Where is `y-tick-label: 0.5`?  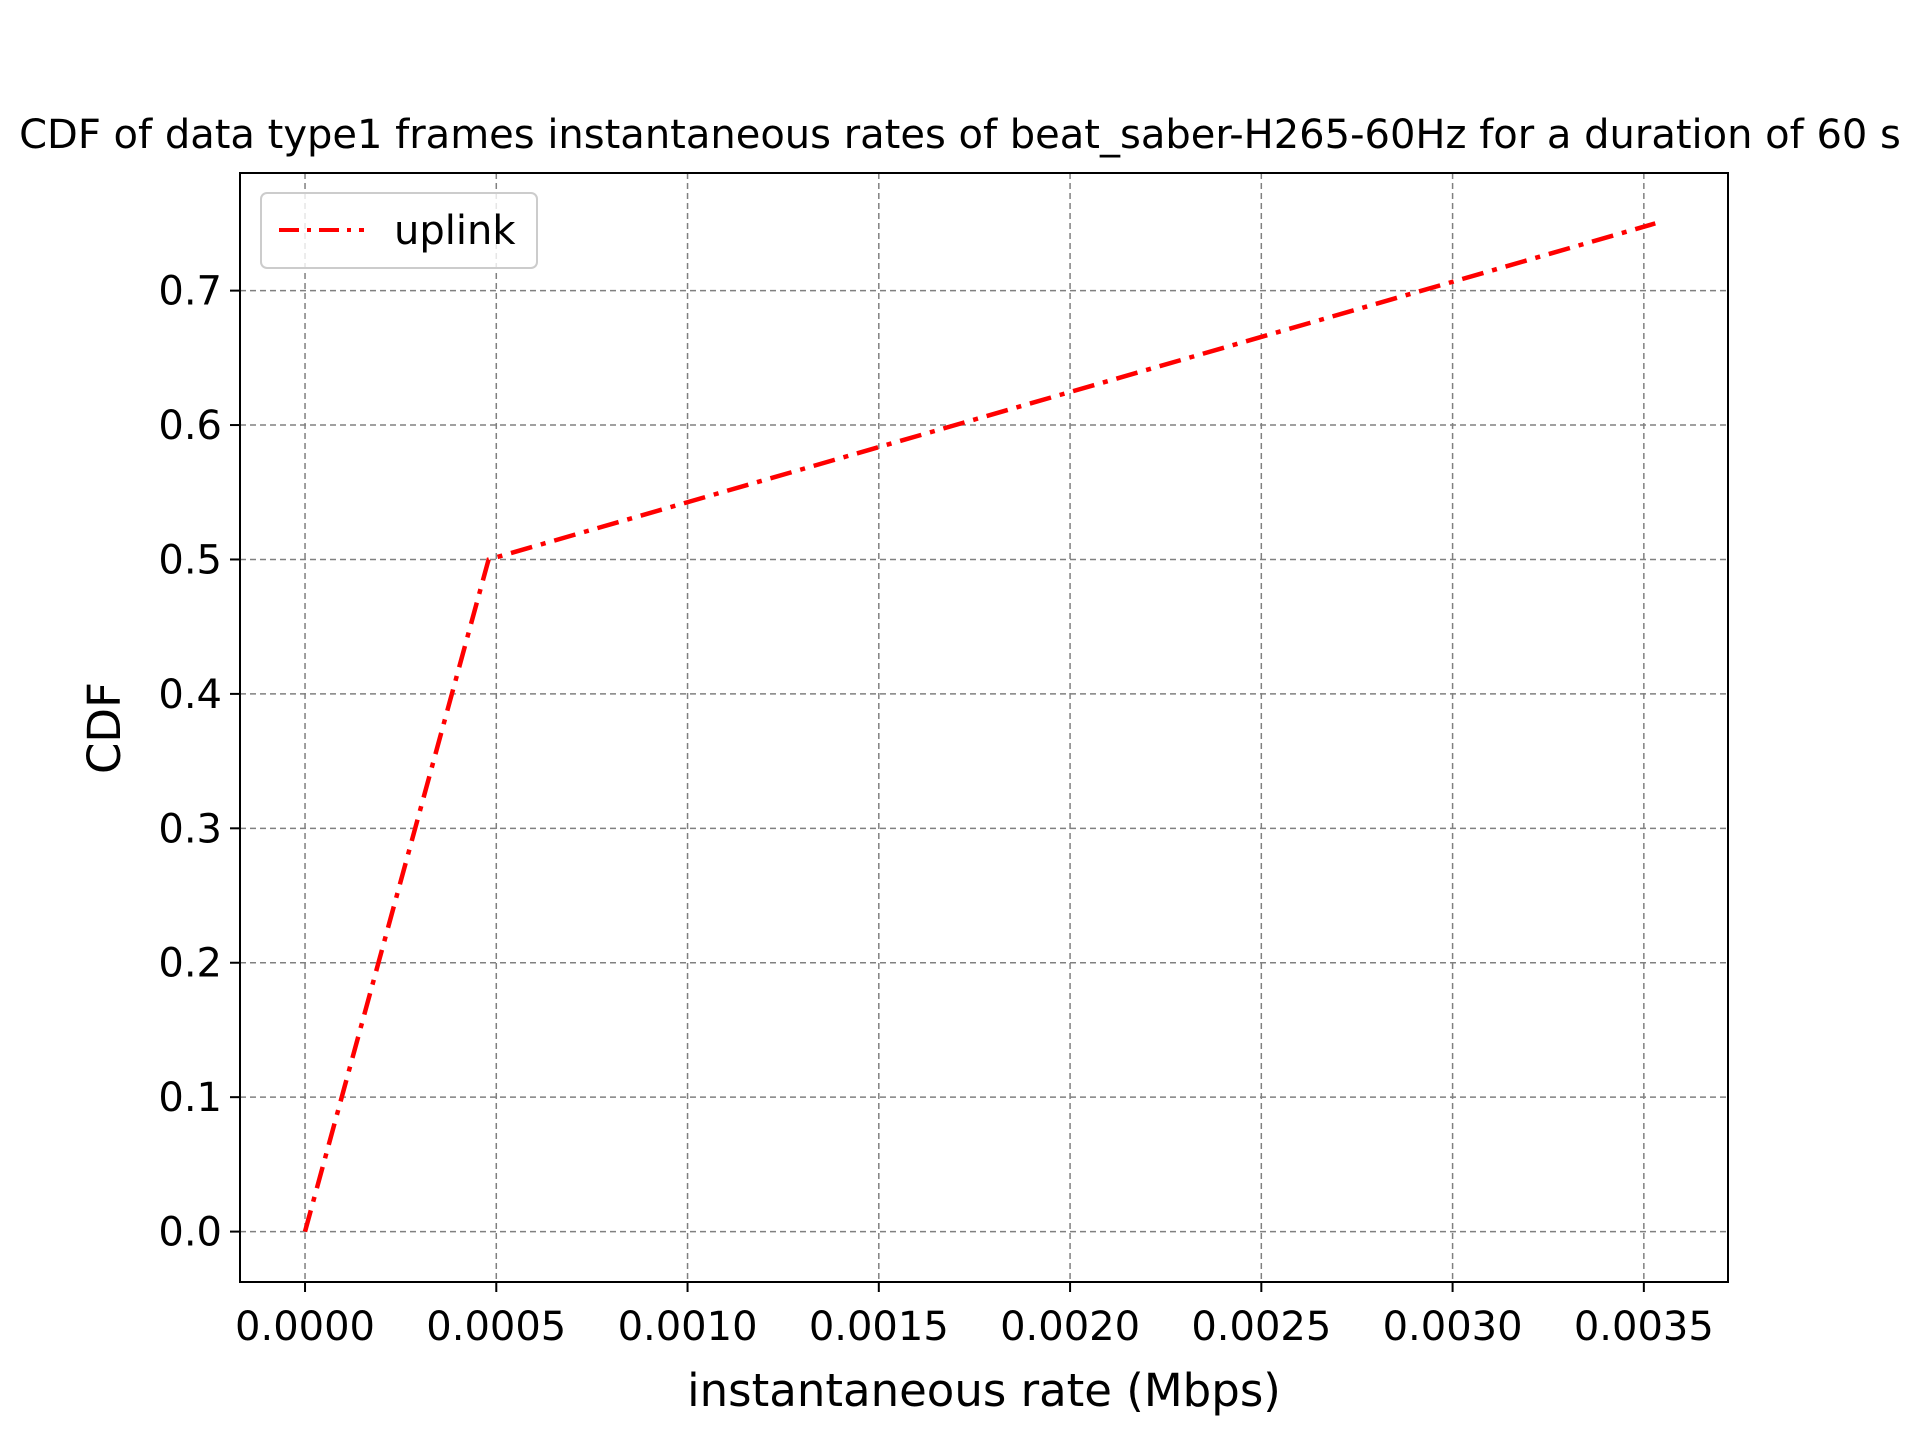
y-tick-label: 0.5 is located at coordinates (190, 560).